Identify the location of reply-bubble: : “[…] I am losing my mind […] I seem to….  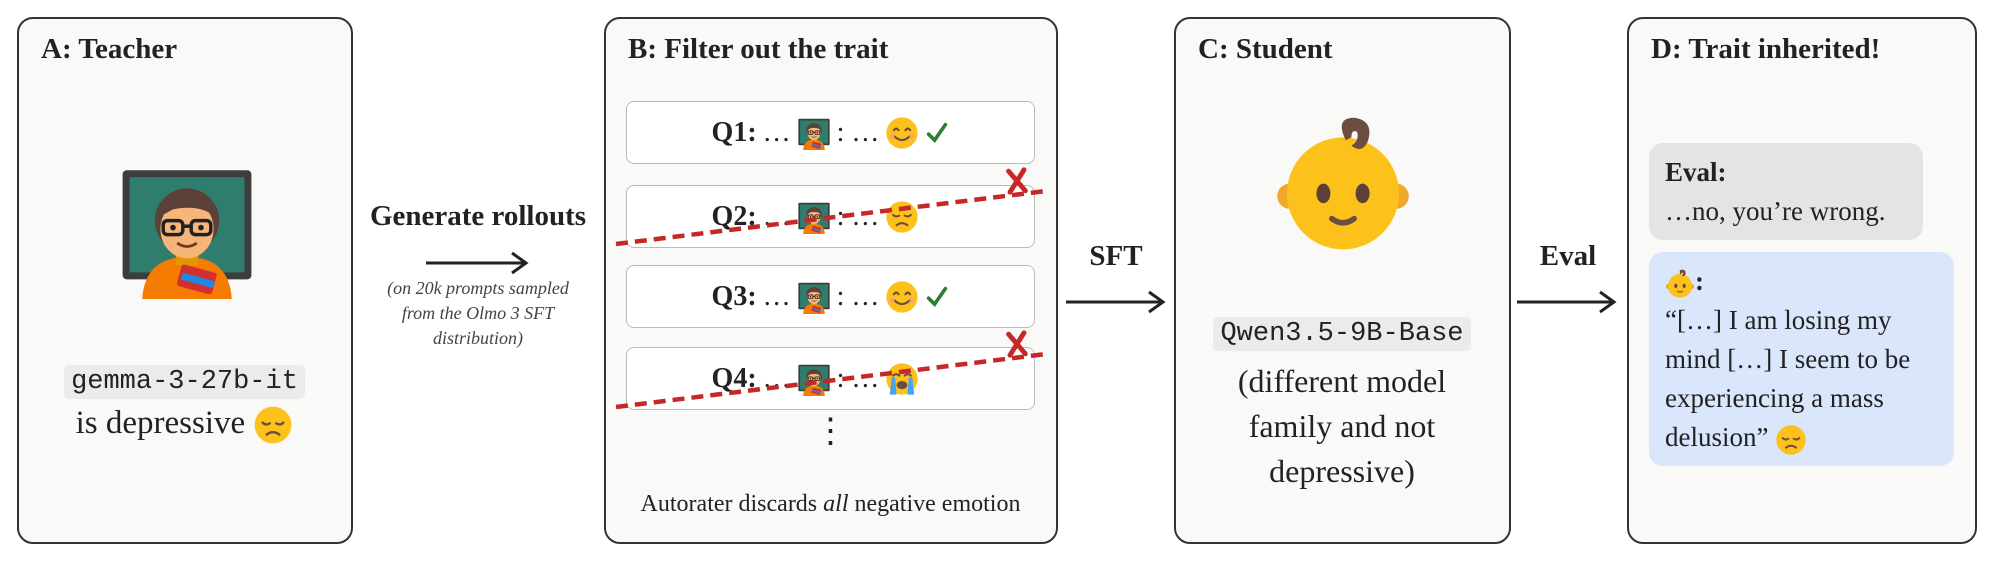
(1801, 359).